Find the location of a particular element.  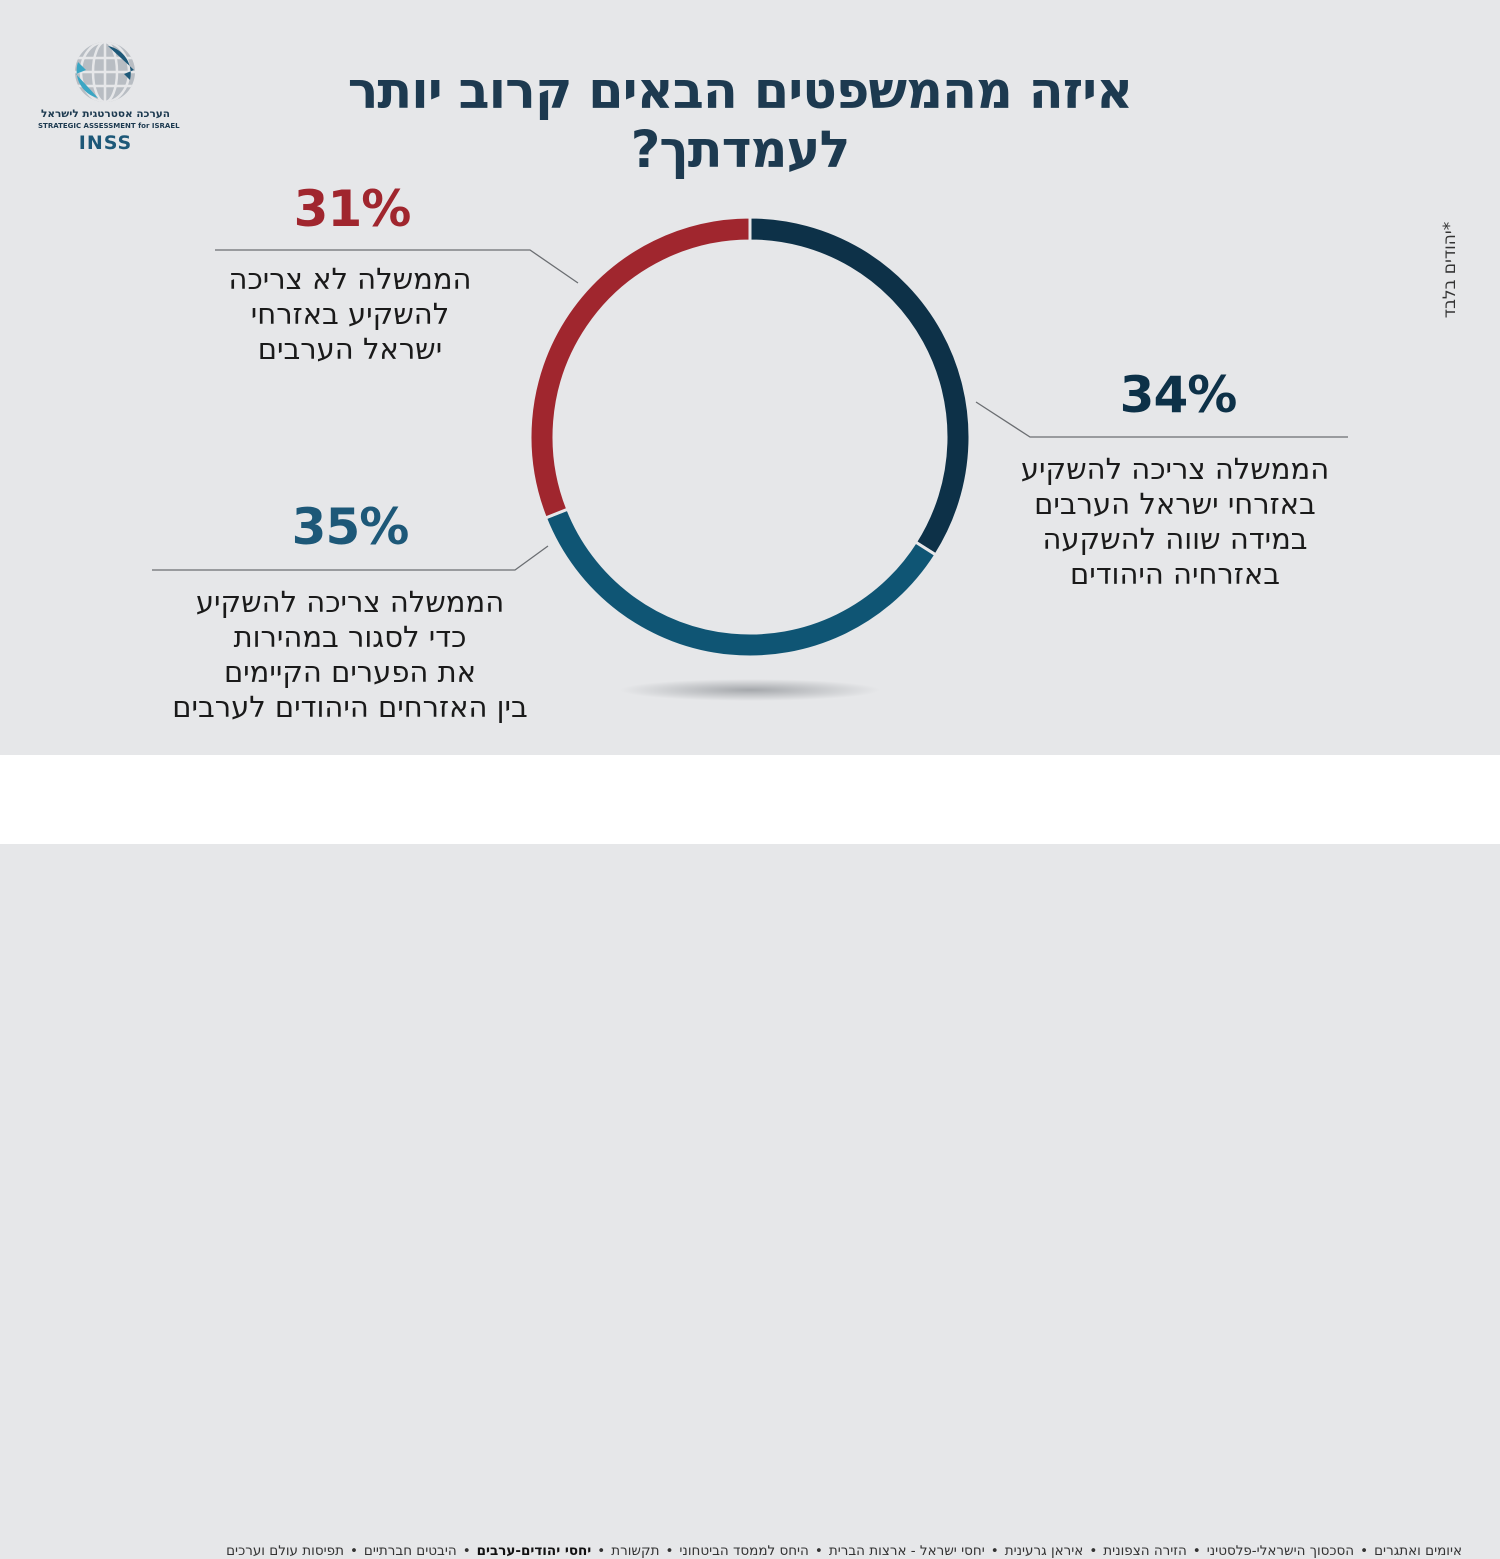

logo-english-text: STRATEGIC ASSESSMENT for ISRAEL is located at coordinates (109, 126).